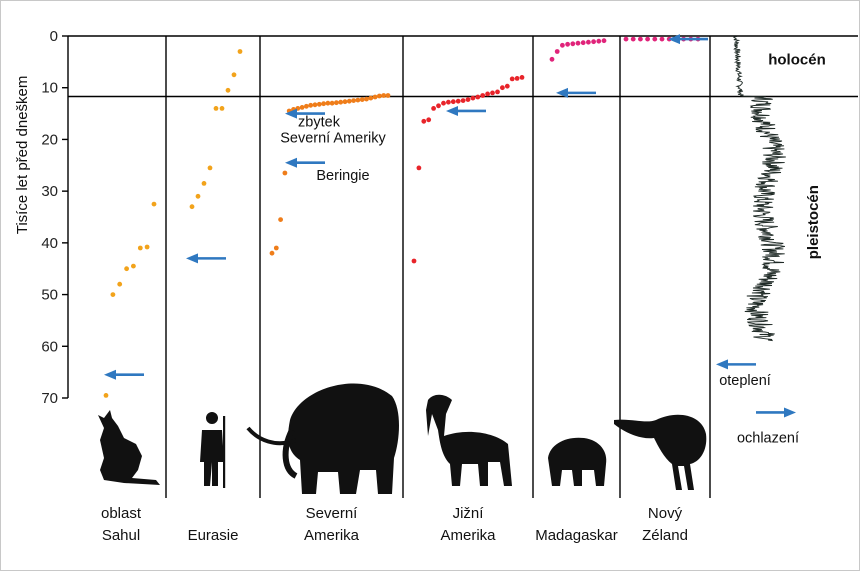 The height and width of the screenshot is (571, 860). Describe the element at coordinates (49, 191) in the screenshot. I see `y-tick-label: 30` at that location.